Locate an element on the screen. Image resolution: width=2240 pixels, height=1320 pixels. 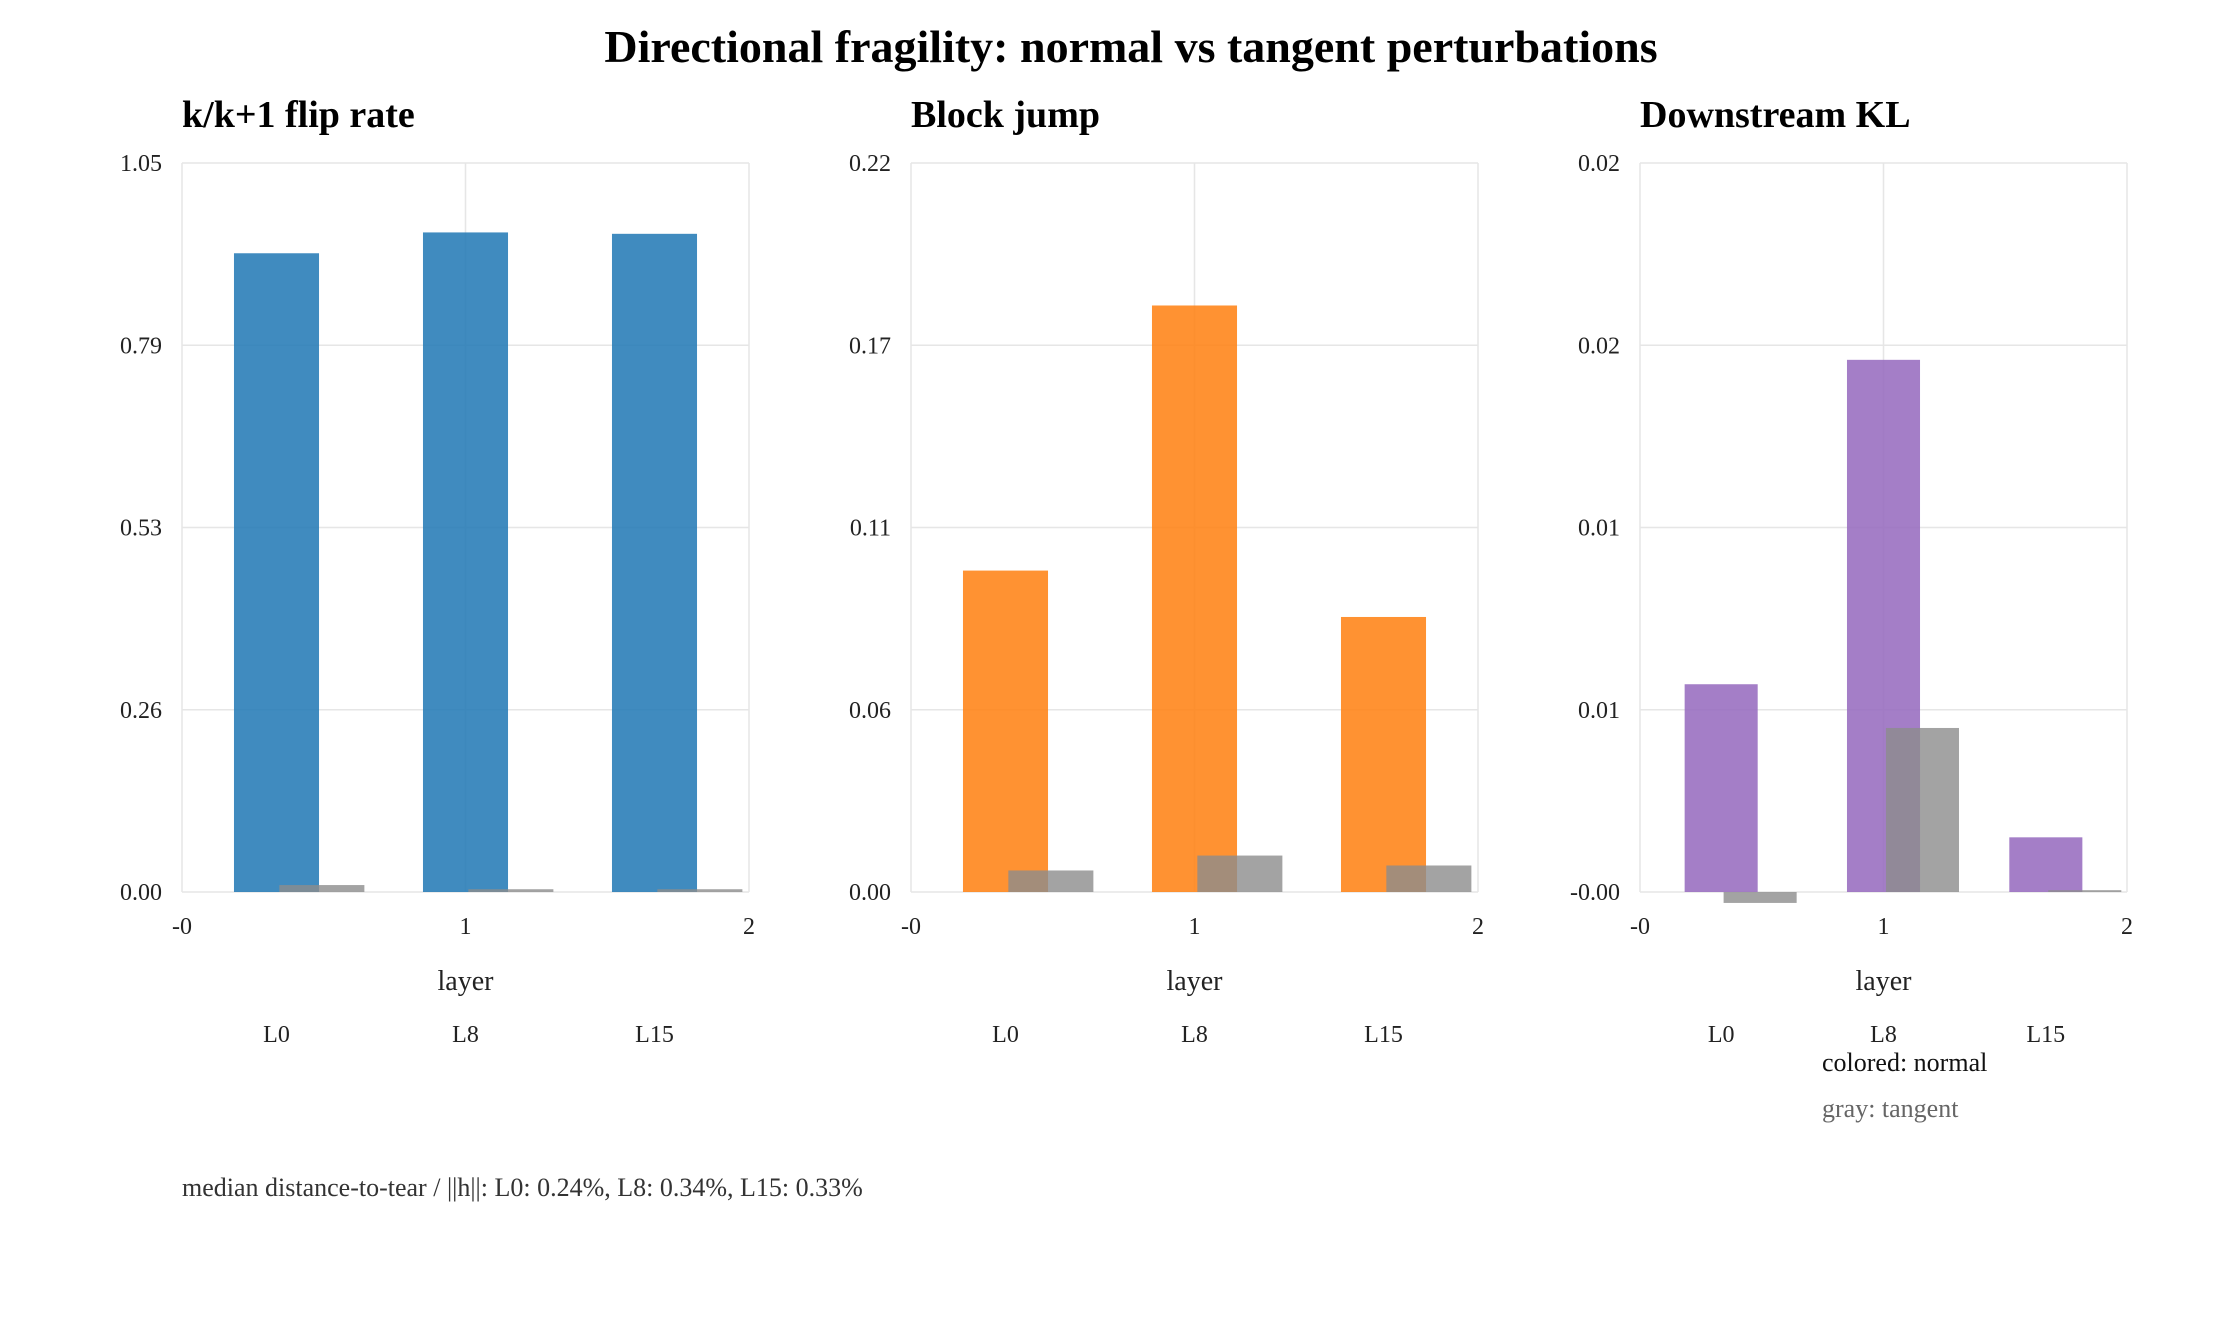
legend-tangent-label: gray: tangent is located at coordinates (1890, 1108).